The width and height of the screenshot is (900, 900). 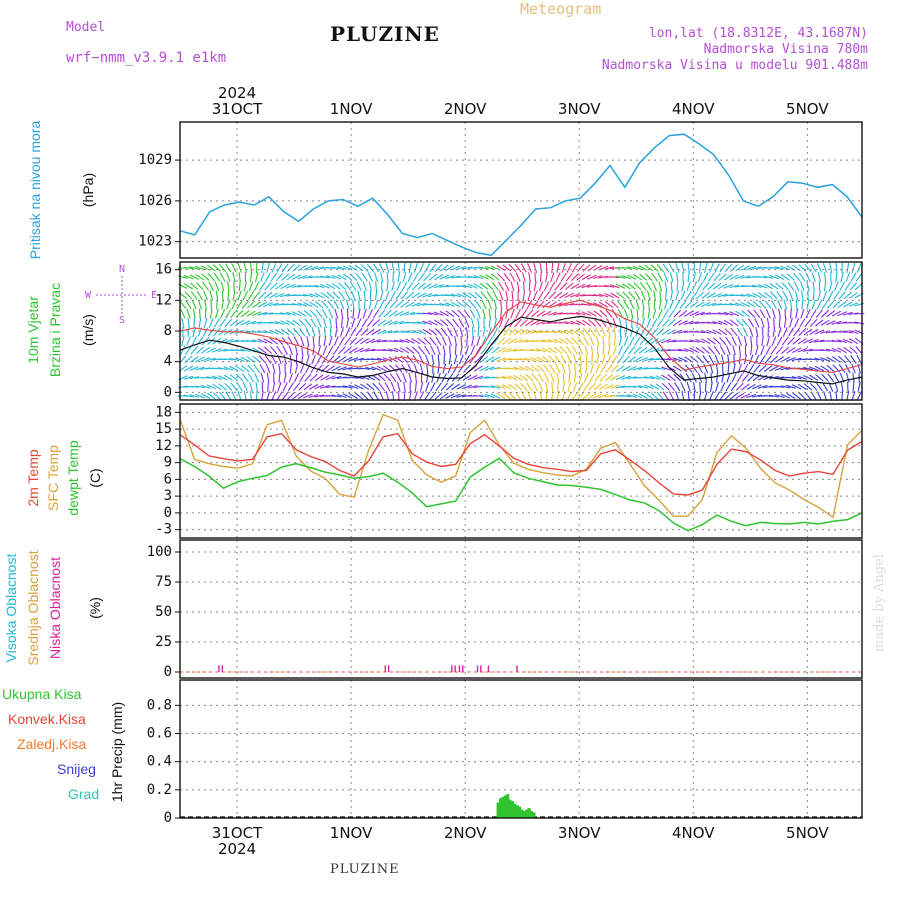 What do you see at coordinates (159, 734) in the screenshot?
I see `ytick-label-4-3: 0.6` at bounding box center [159, 734].